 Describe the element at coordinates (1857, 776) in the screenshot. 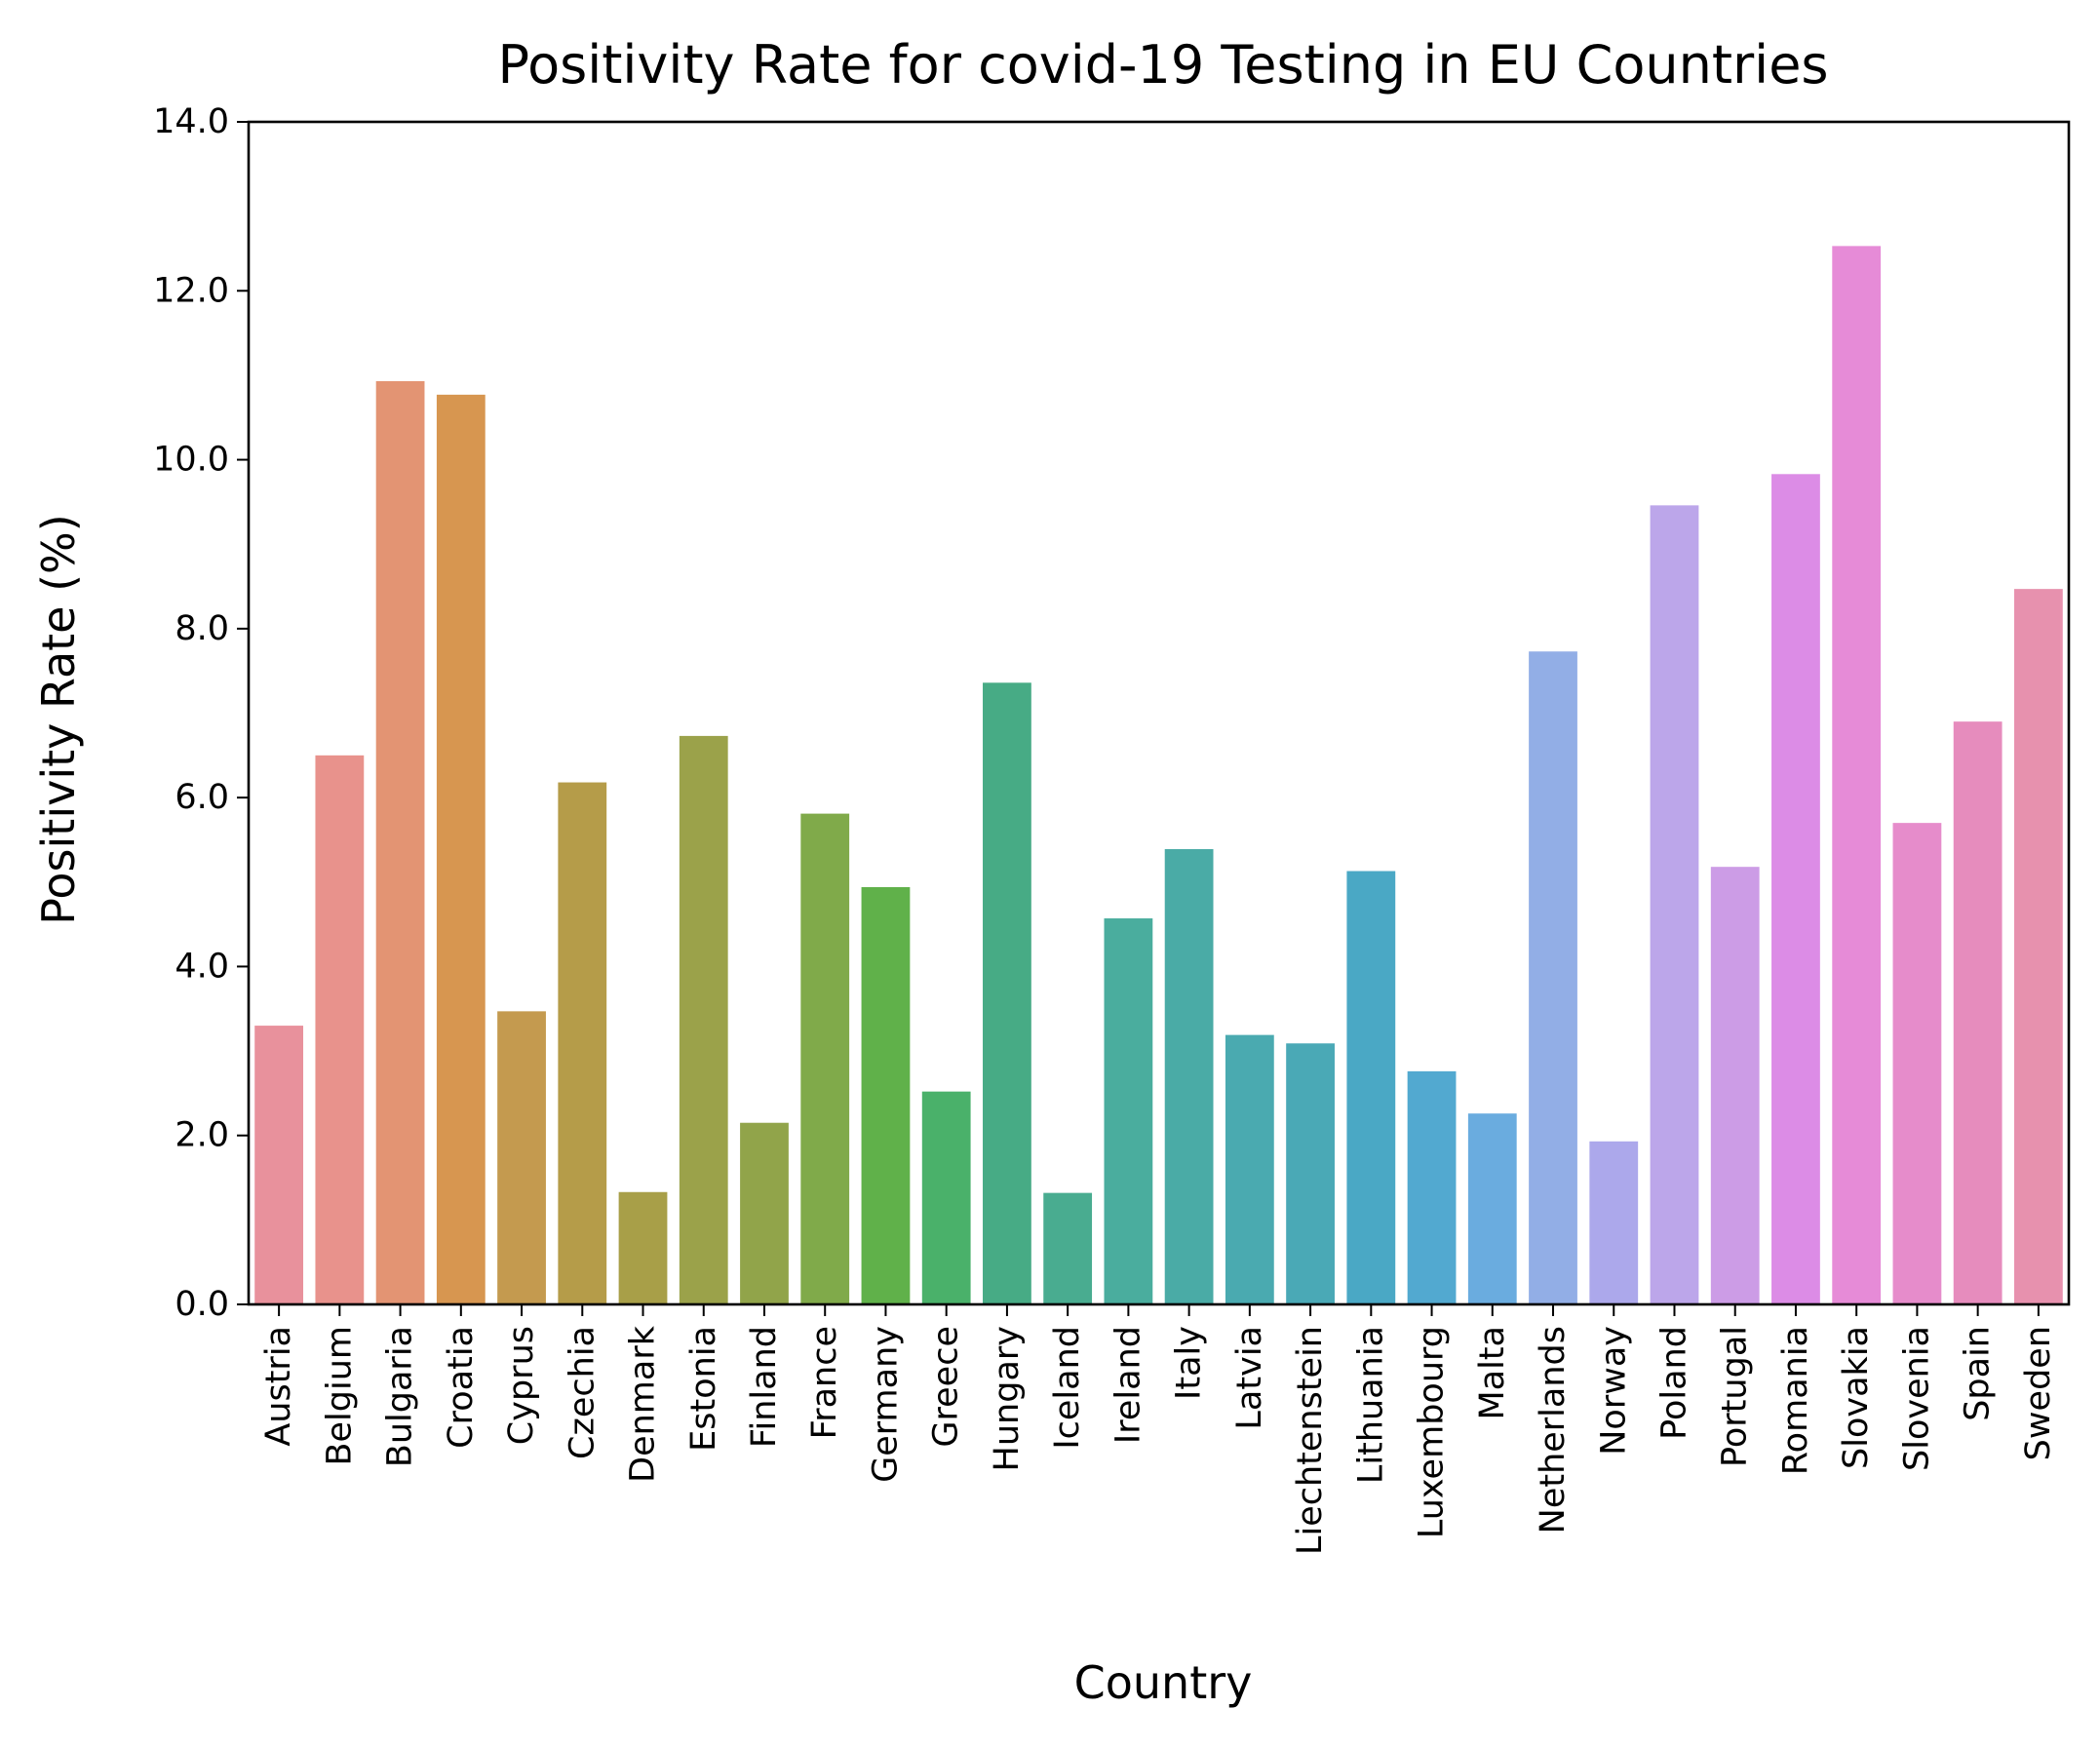

I see `bar-slovakia` at that location.